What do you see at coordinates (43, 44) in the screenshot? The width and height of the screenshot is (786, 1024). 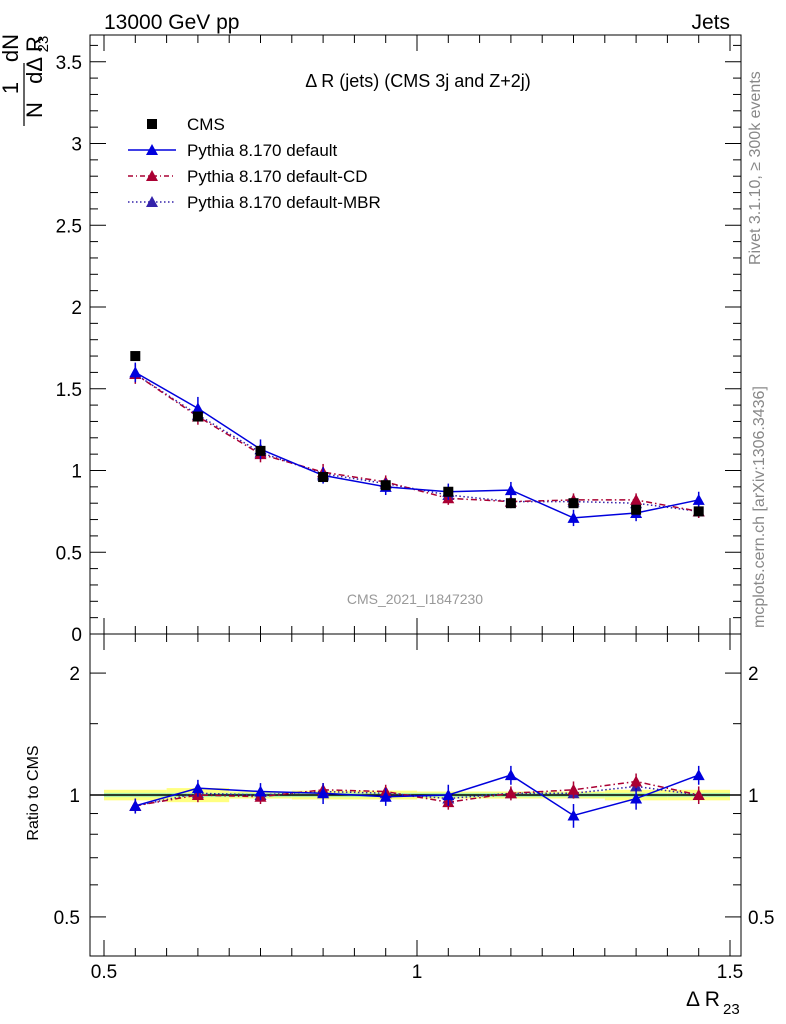 I see `ylabel-sub: 23` at bounding box center [43, 44].